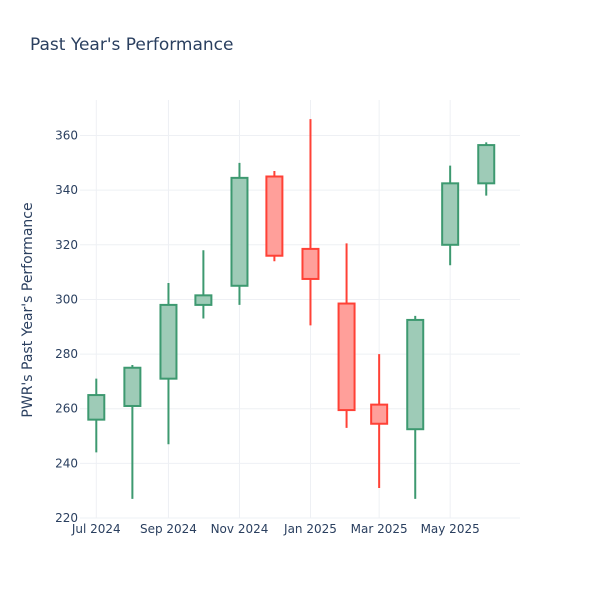 The height and width of the screenshot is (600, 600). Describe the element at coordinates (379, 529) in the screenshot. I see `x-tick-label: Mar 2025` at that location.